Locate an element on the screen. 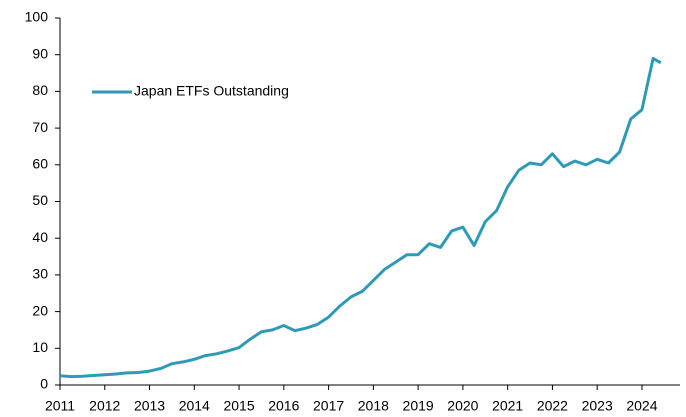 The image size is (686, 417). x-tick-label: 2015 is located at coordinates (238, 406).